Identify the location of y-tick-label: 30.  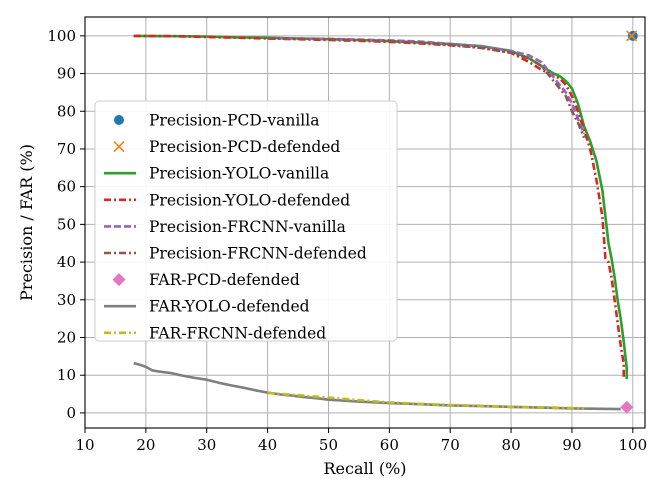
(66, 300).